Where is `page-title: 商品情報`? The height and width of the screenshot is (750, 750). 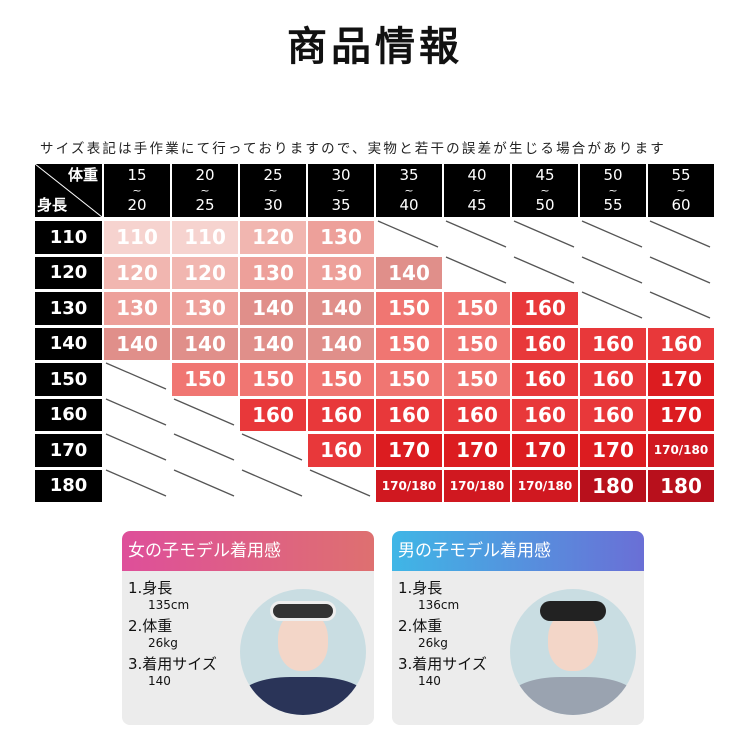 page-title: 商品情報 is located at coordinates (375, 46).